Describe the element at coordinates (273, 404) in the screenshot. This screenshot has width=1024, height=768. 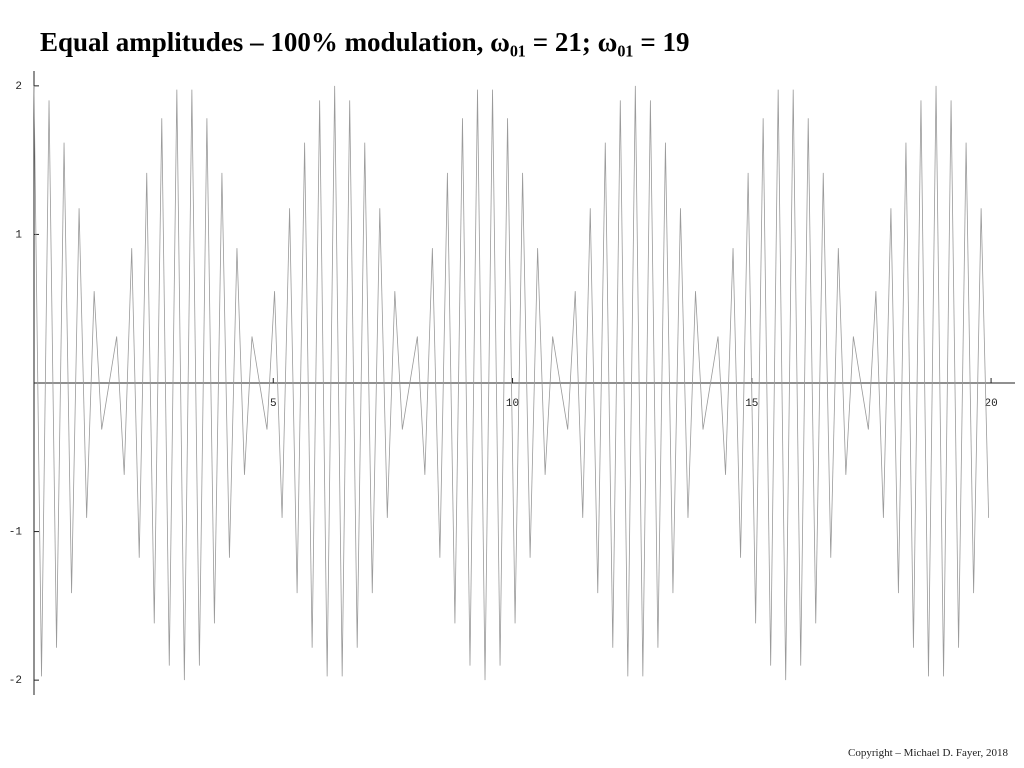
I see `x-tick-label: 5` at that location.